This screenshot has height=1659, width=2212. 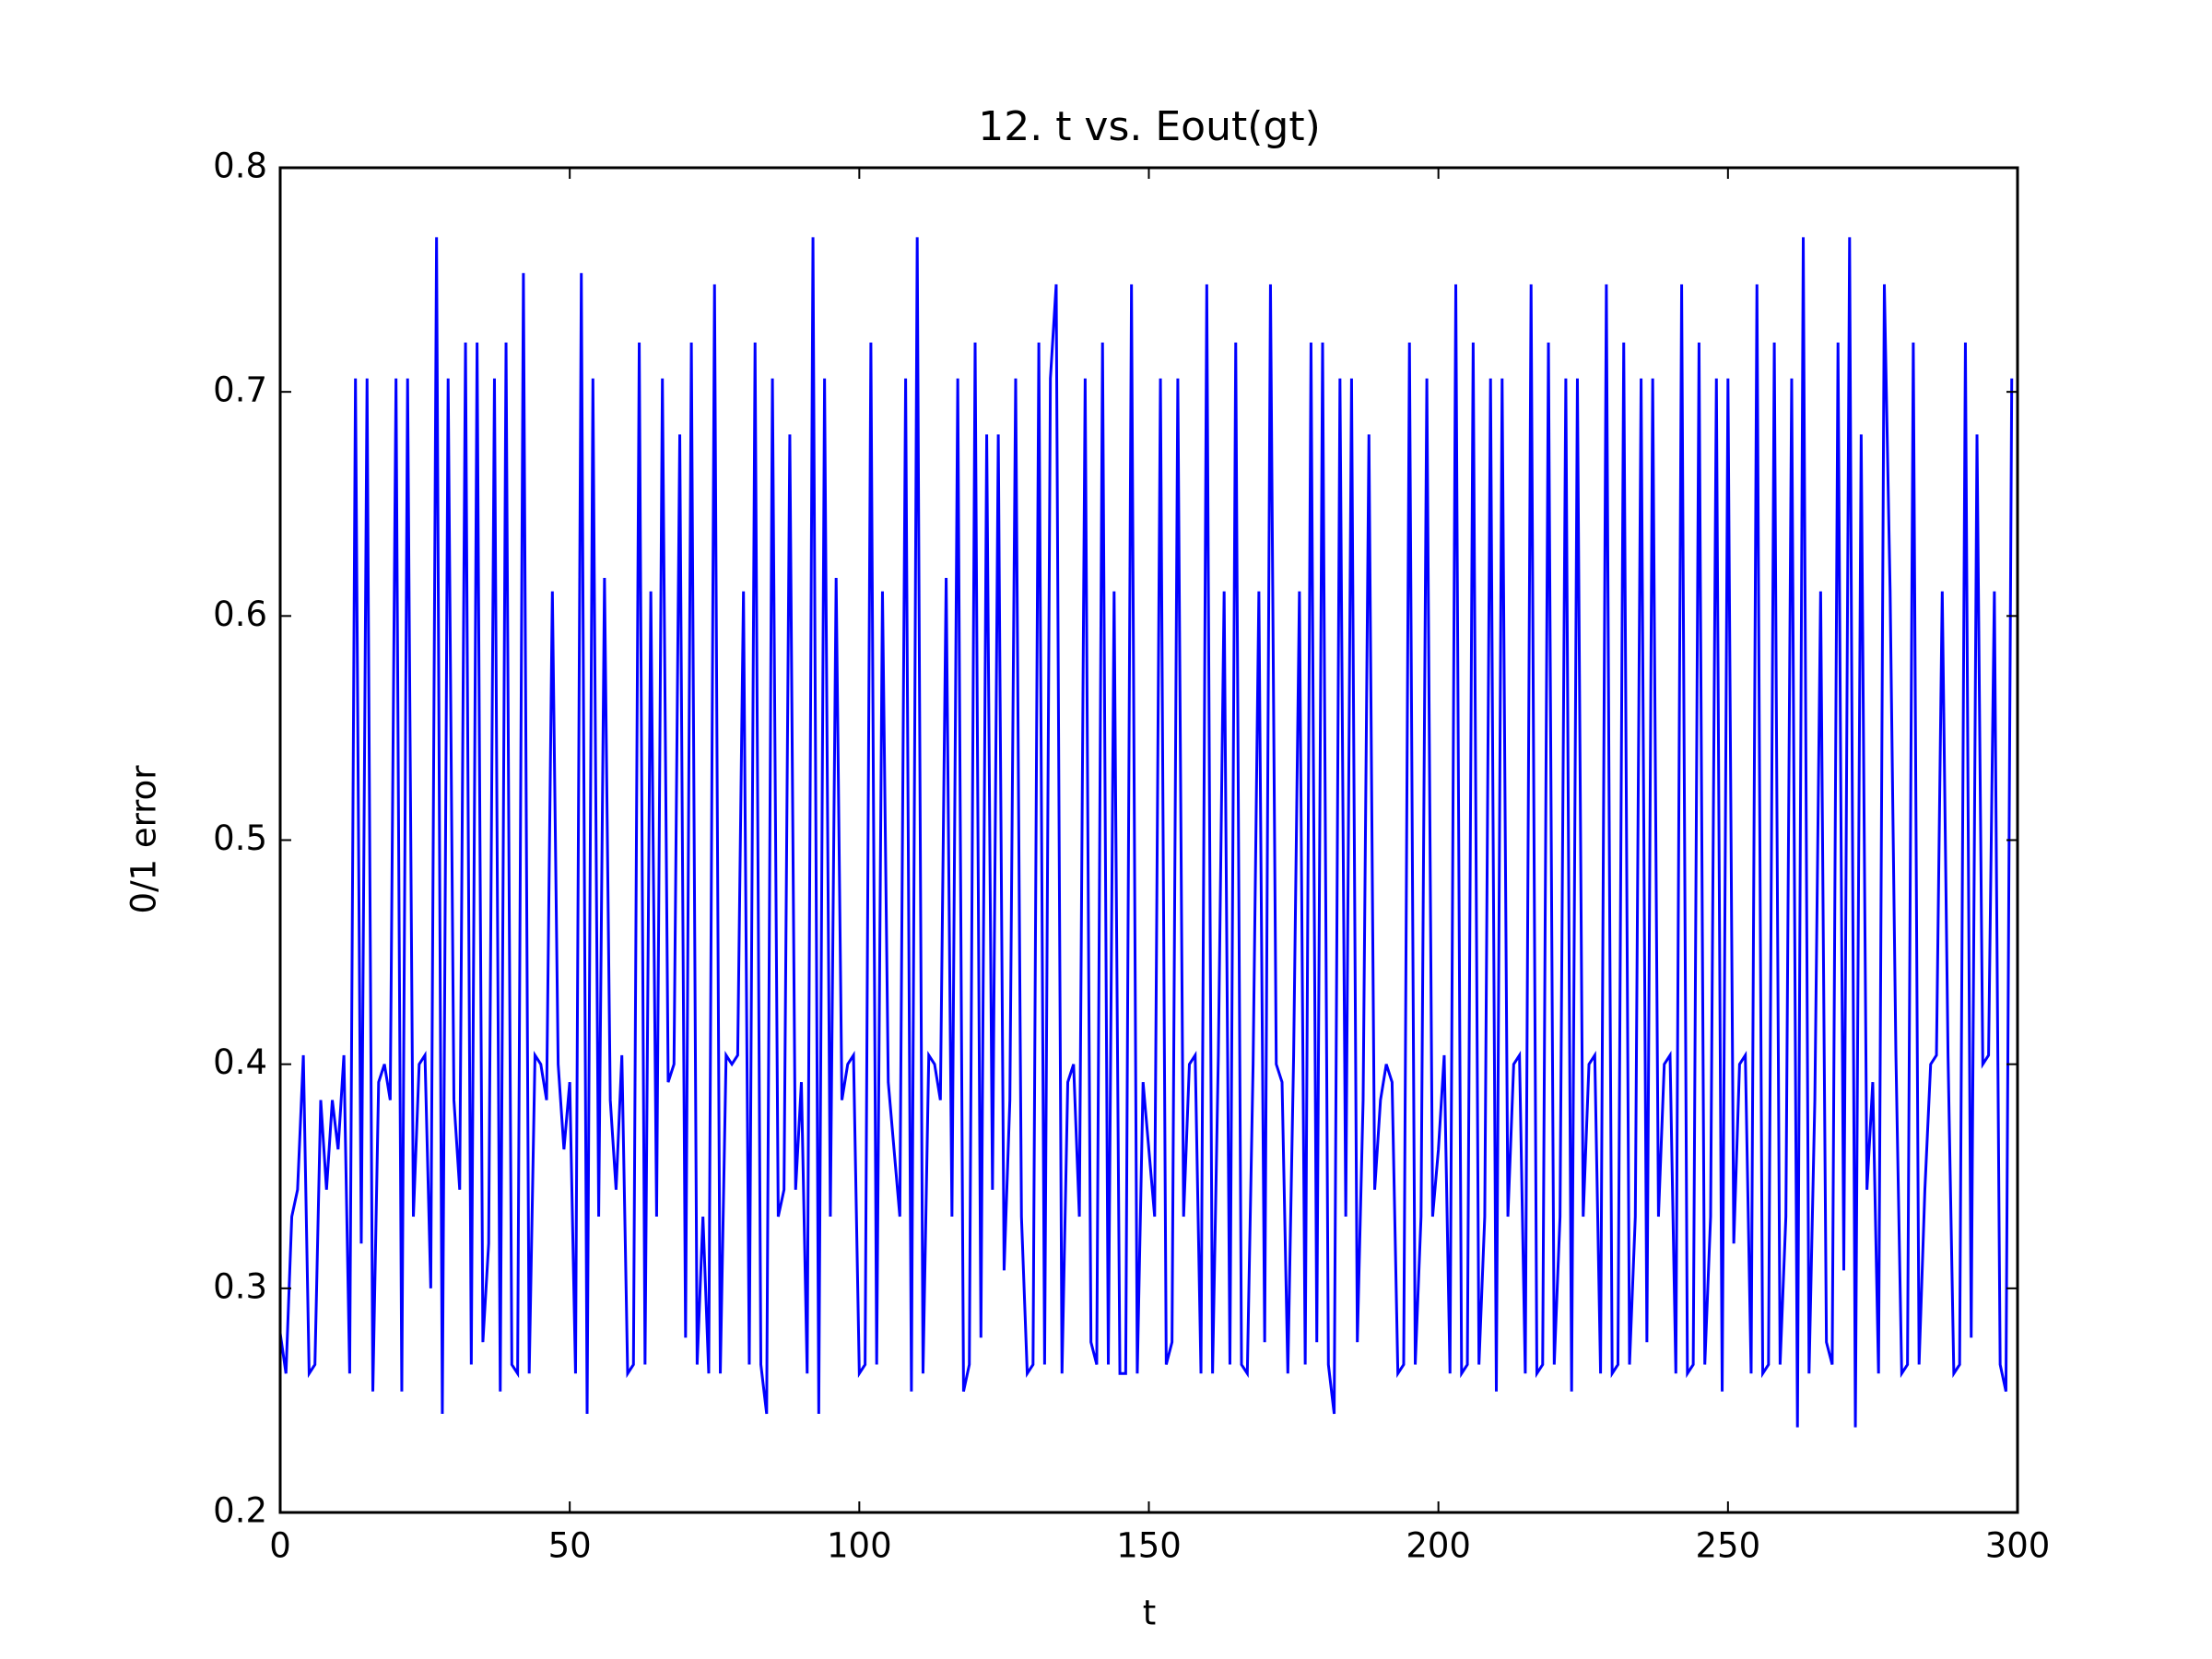 I want to click on chart-title: 12. t vs. Eout(gt), so click(x=1149, y=126).